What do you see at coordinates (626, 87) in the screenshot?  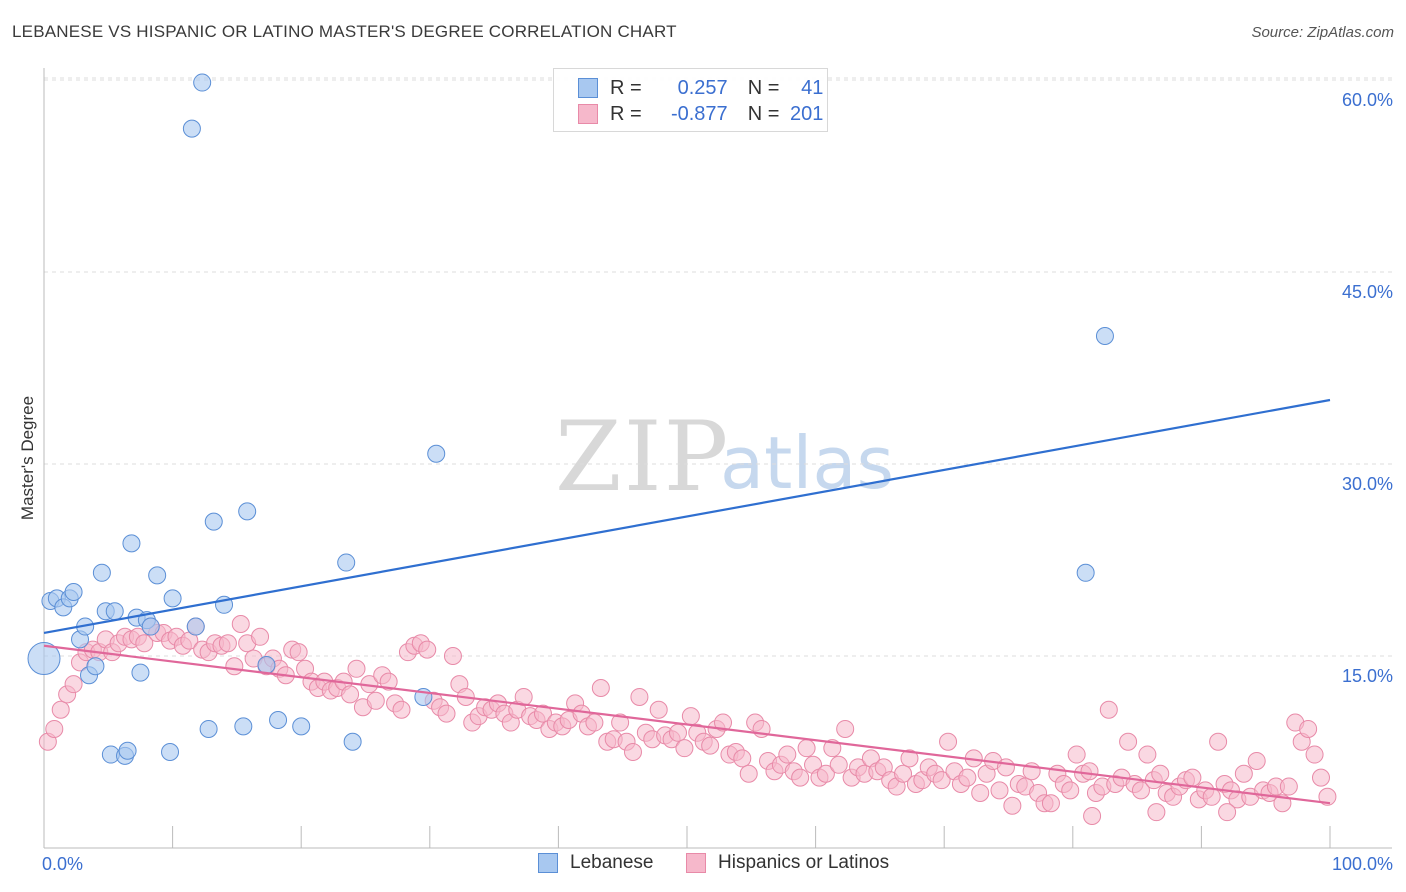 I see `r-label: R =` at bounding box center [626, 87].